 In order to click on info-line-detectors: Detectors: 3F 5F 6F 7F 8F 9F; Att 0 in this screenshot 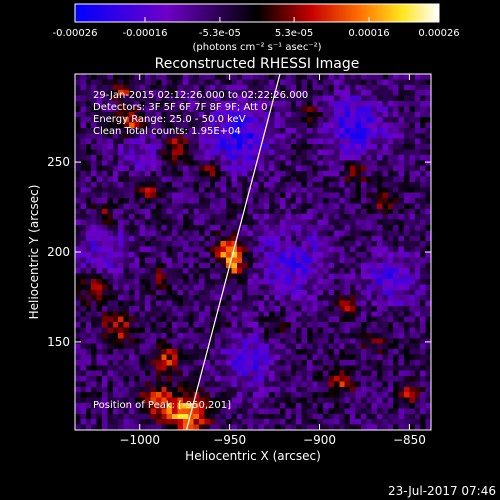, I will do `click(180, 107)`.